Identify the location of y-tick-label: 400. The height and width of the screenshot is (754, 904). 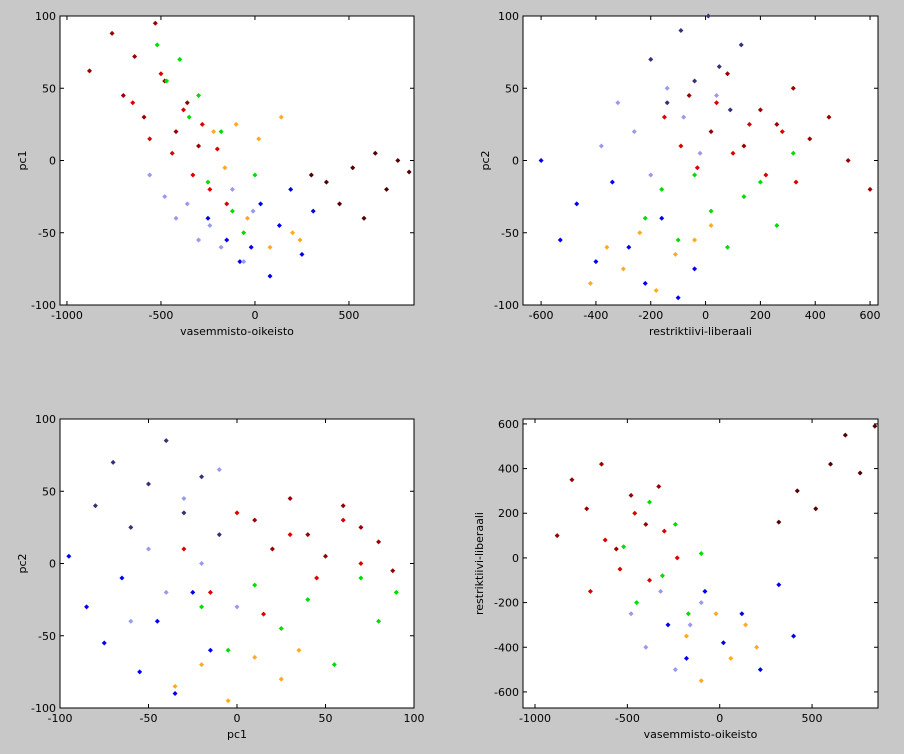
(508, 469).